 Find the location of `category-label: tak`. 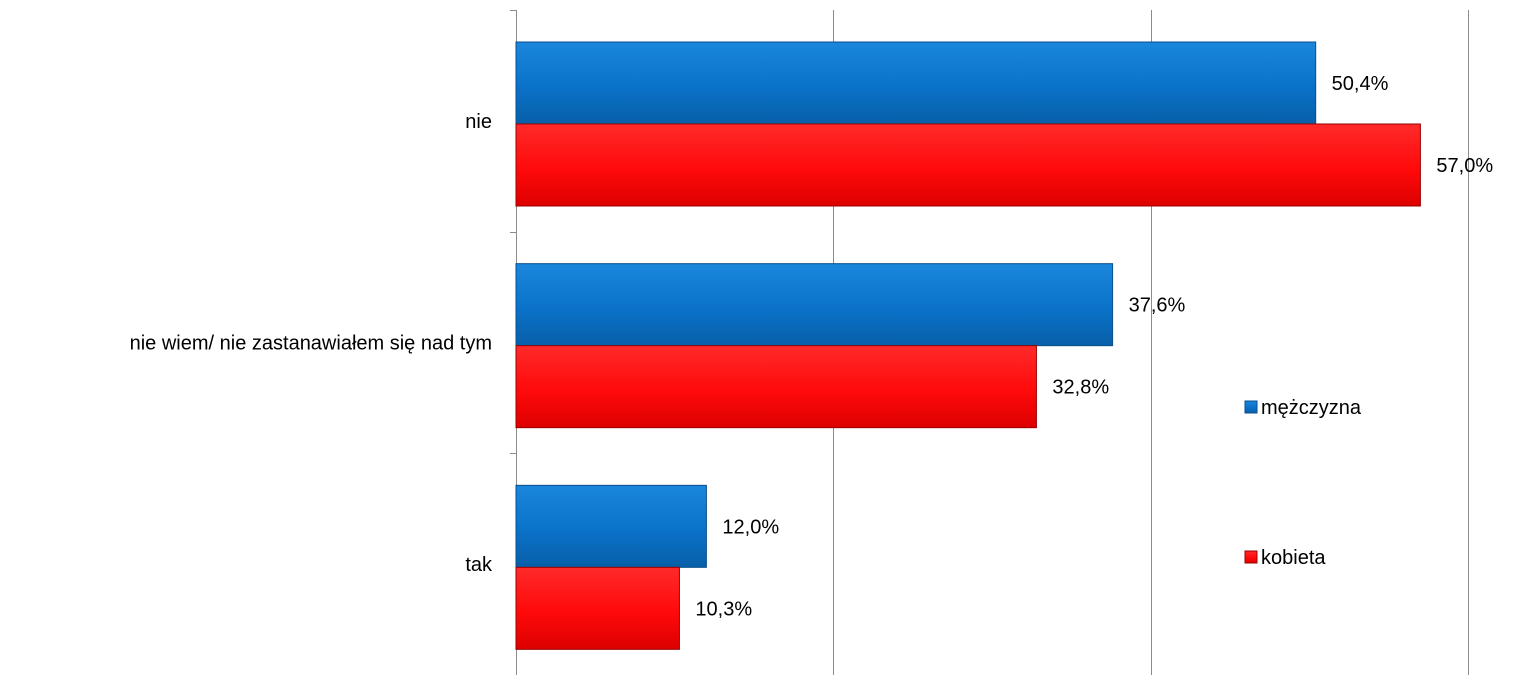

category-label: tak is located at coordinates (479, 565).